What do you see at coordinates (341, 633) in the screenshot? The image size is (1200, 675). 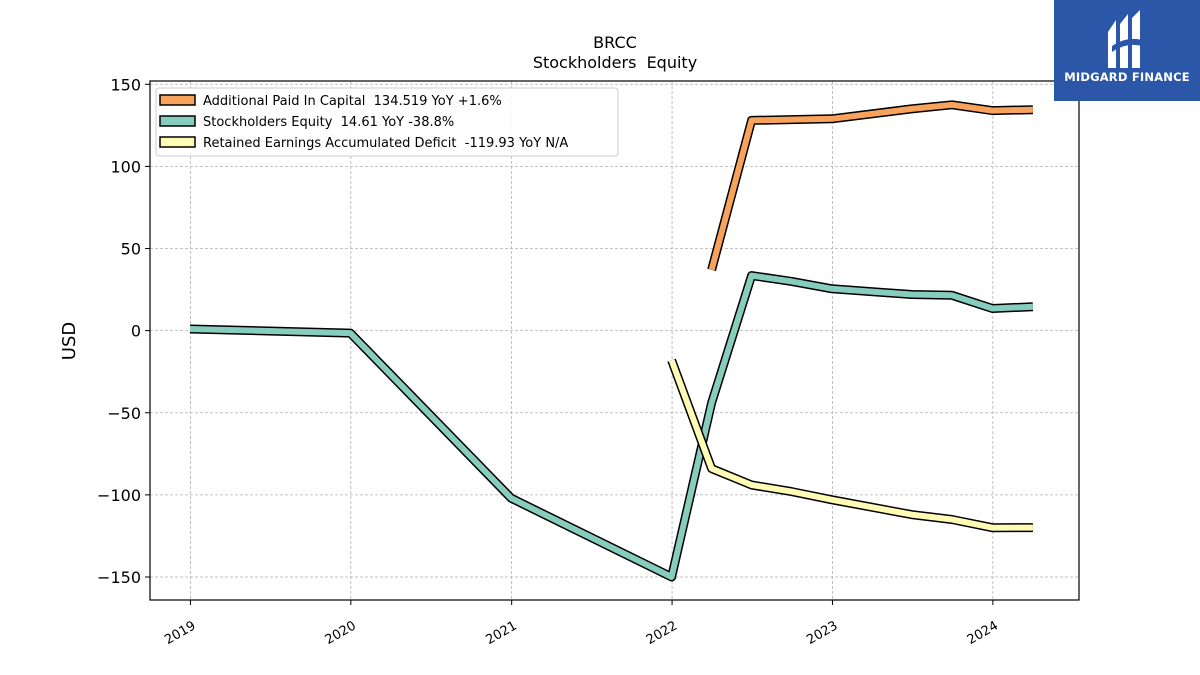 I see `x-tick-label: 2020` at bounding box center [341, 633].